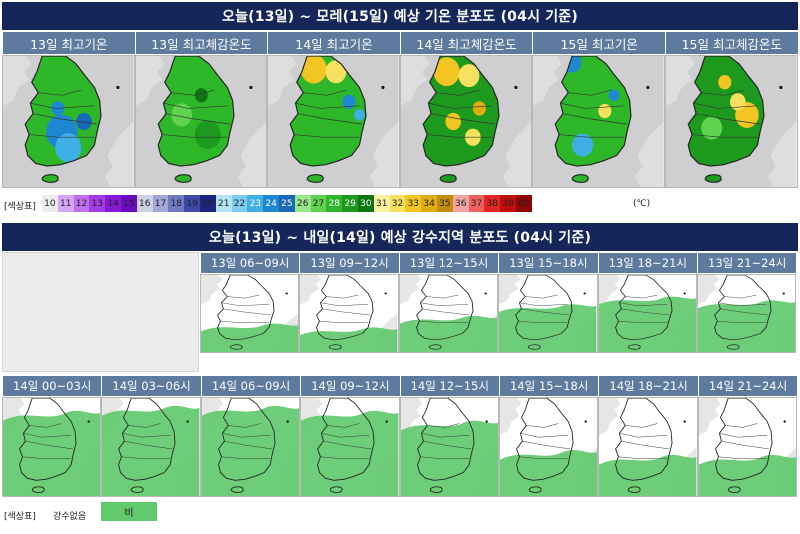 The image size is (800, 534). I want to click on rain-panel-title: 14일 09~12시, so click(350, 386).